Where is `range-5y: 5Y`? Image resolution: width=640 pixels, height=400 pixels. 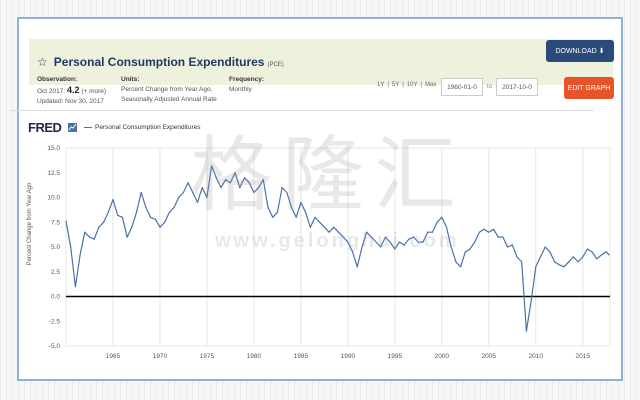
range-5y: 5Y is located at coordinates (395, 85).